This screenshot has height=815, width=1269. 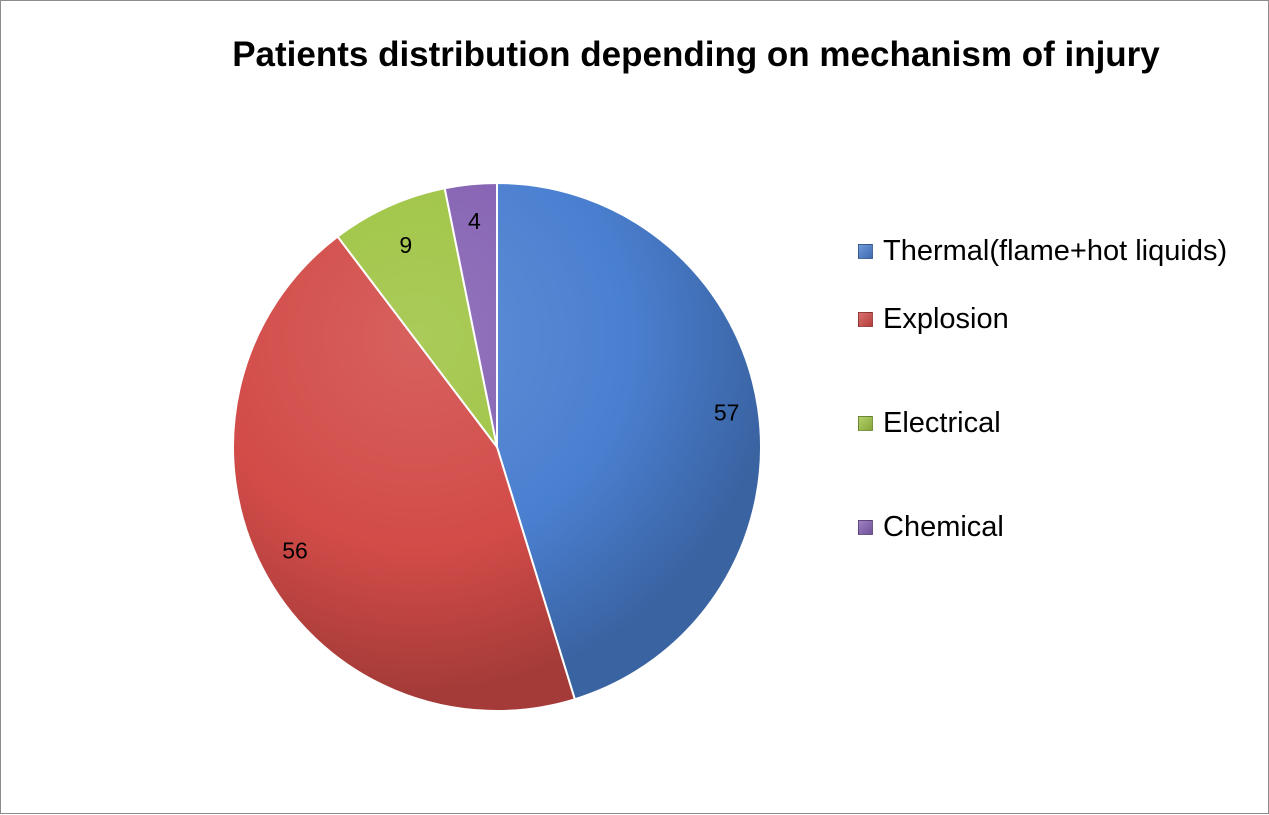 What do you see at coordinates (295, 551) in the screenshot?
I see `data-label-explosion: 56` at bounding box center [295, 551].